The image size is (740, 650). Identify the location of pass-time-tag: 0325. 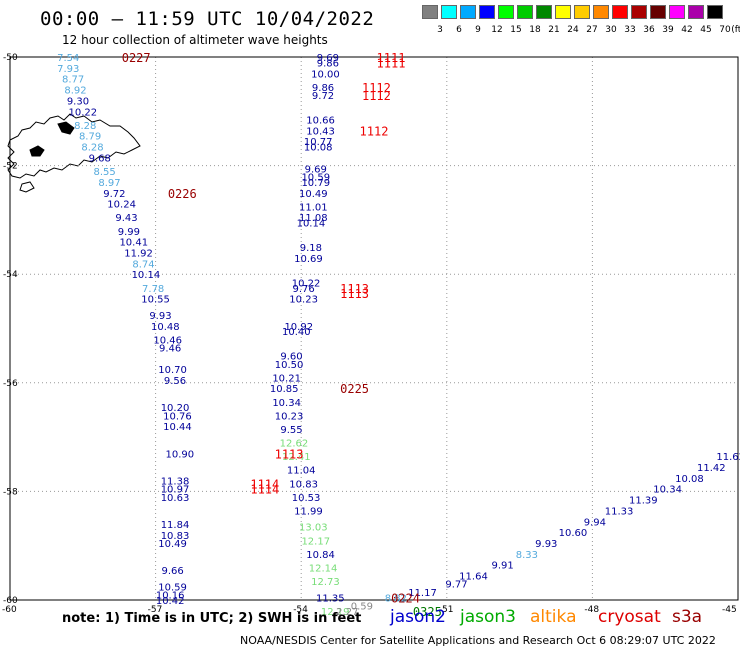
(427, 612).